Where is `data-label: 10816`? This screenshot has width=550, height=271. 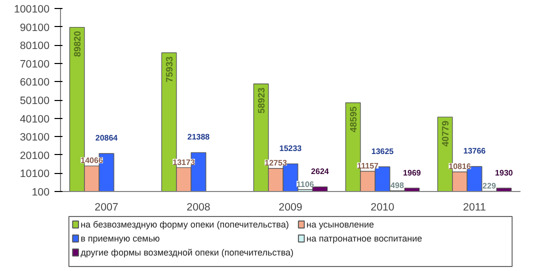 data-label: 10816 is located at coordinates (460, 167).